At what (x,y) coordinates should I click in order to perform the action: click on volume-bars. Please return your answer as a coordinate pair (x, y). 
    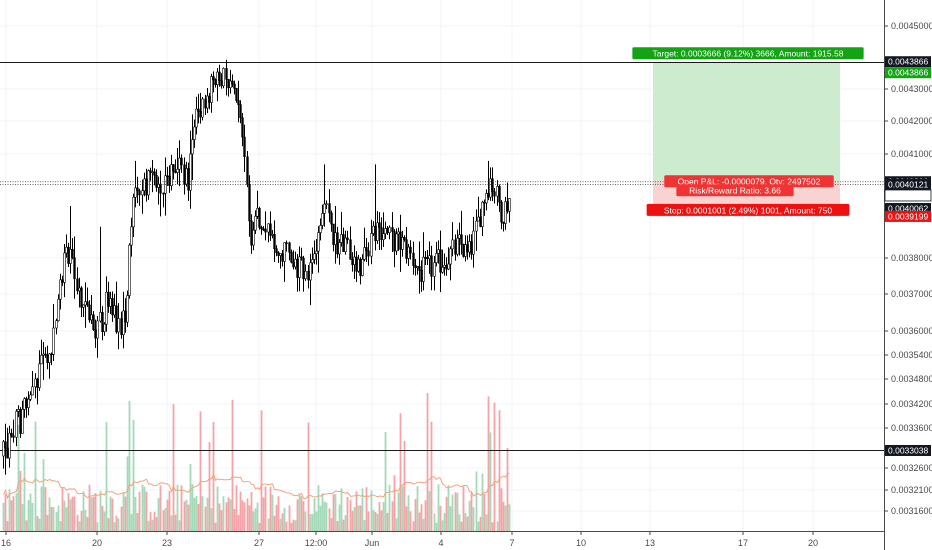
    Looking at the image, I should click on (256, 462).